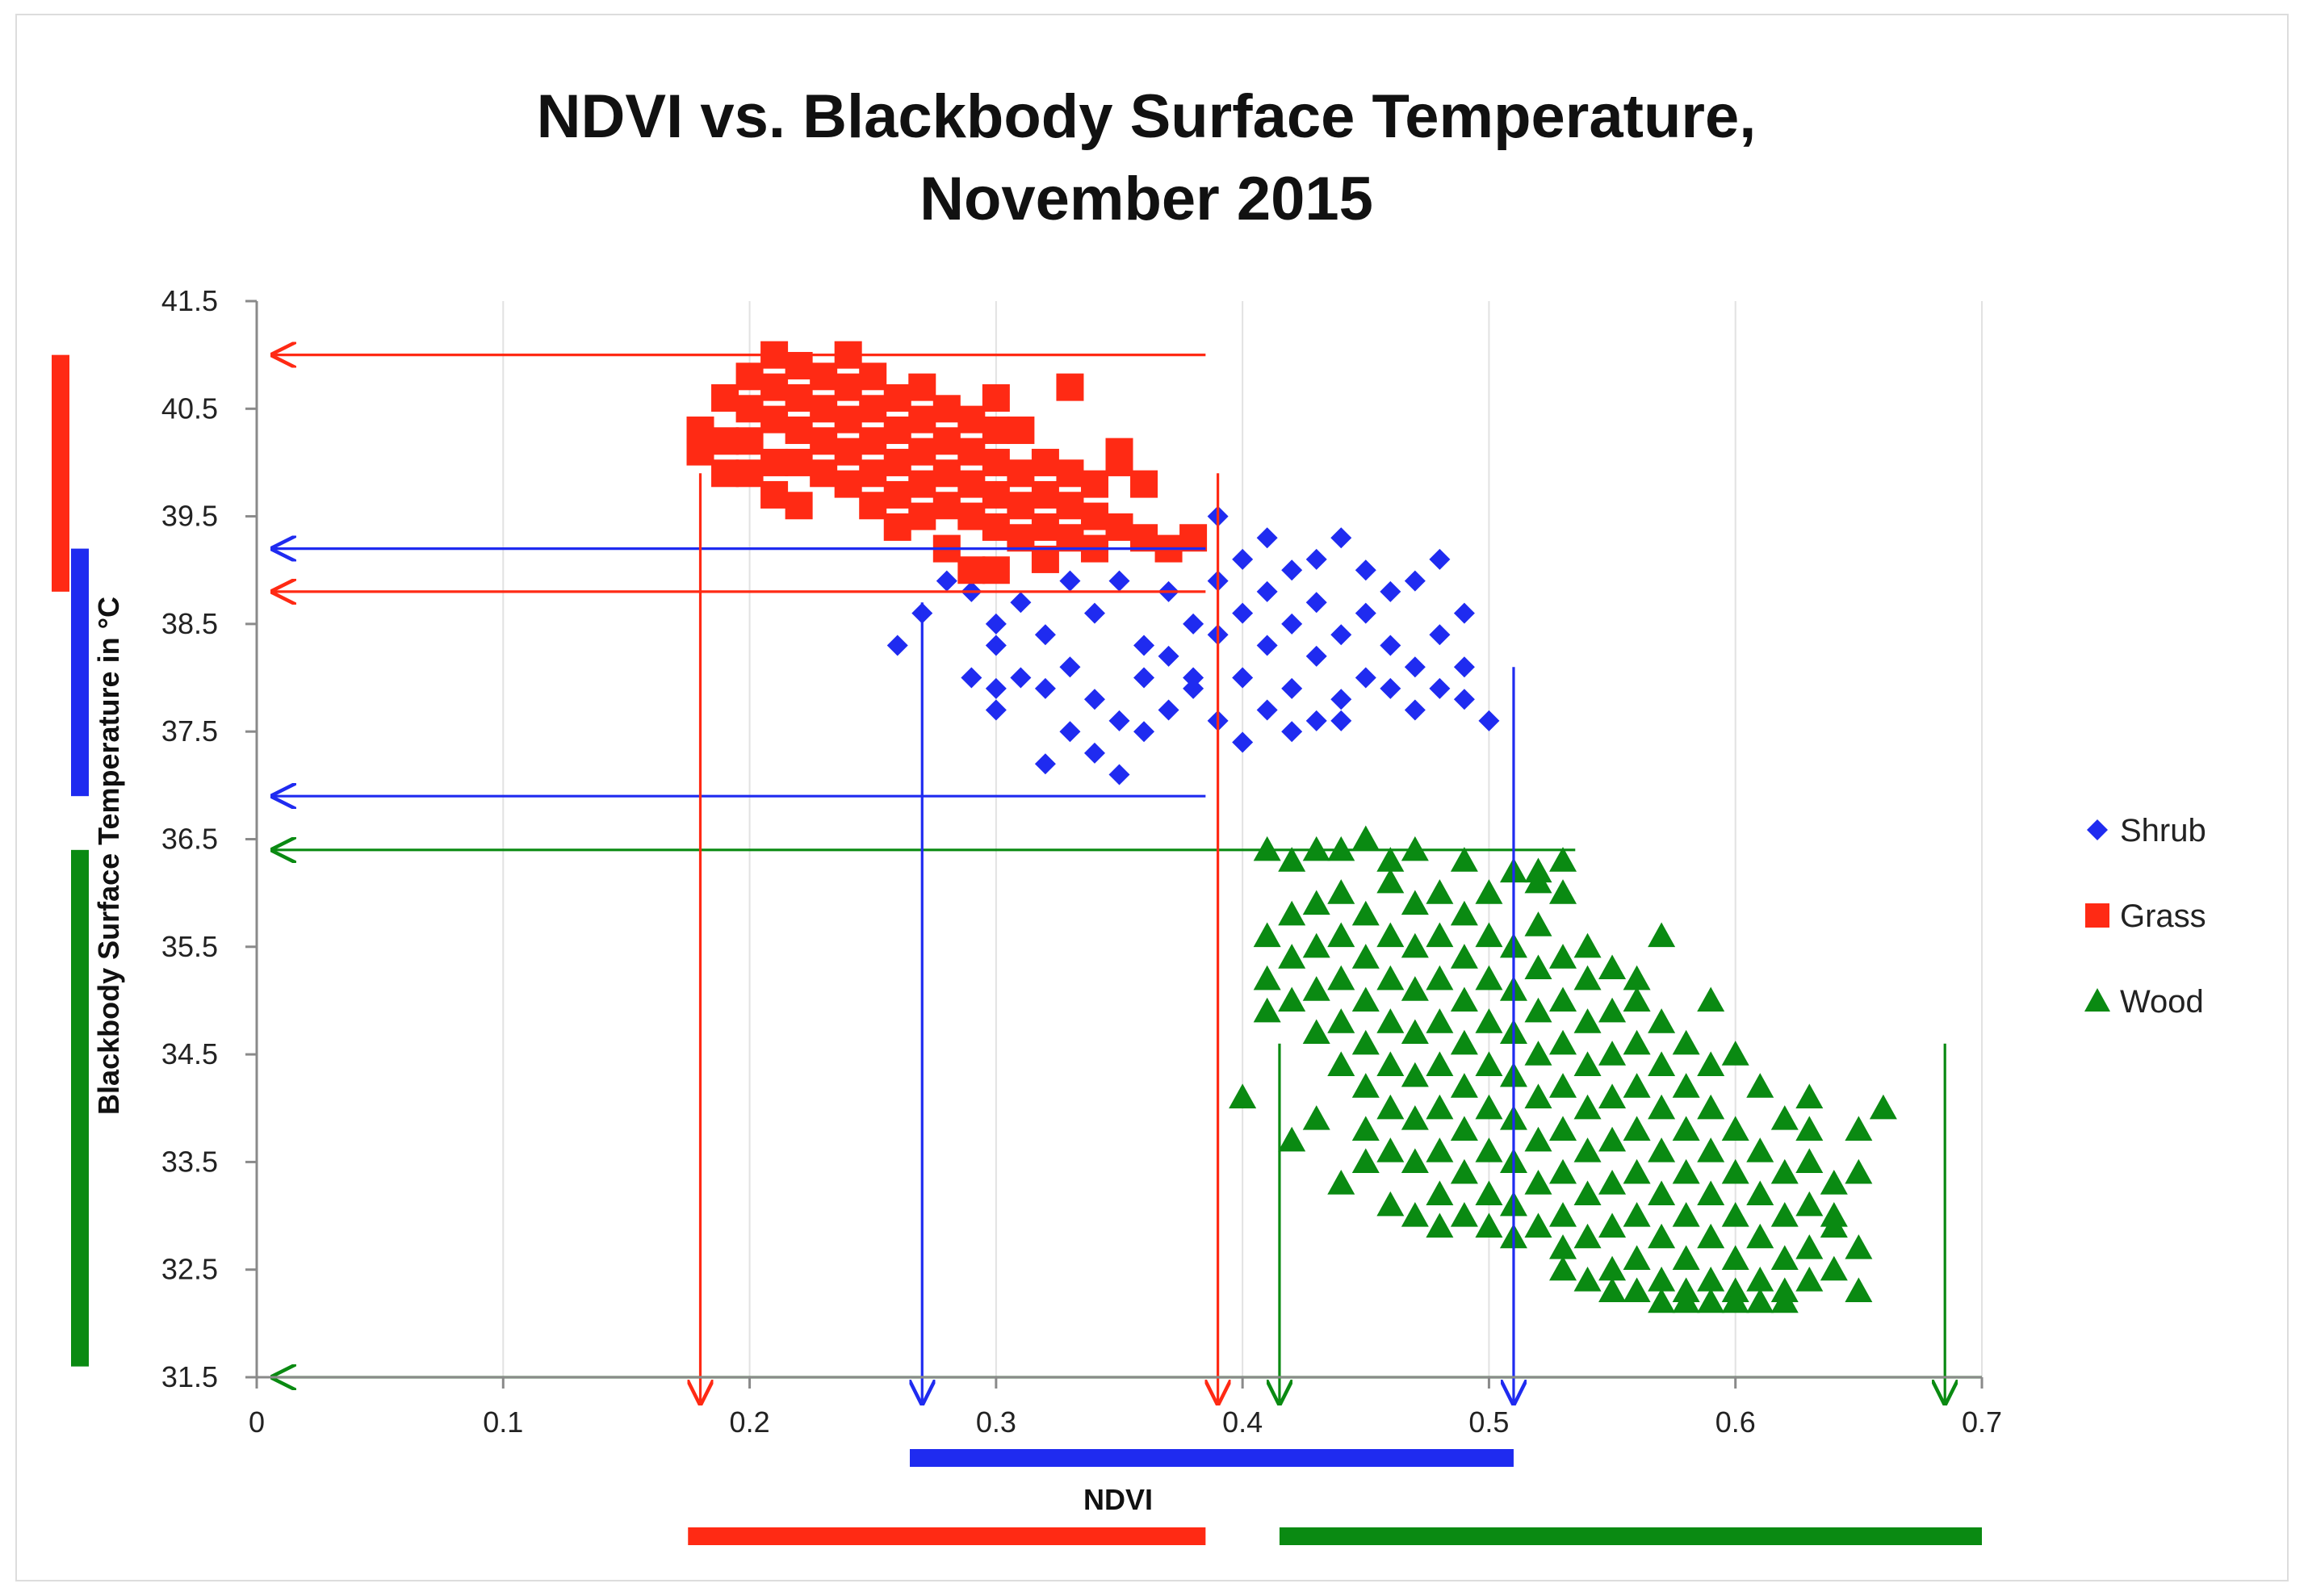 The height and width of the screenshot is (1596, 2304). I want to click on legend: Shrub Grass Wood, so click(2145, 917).